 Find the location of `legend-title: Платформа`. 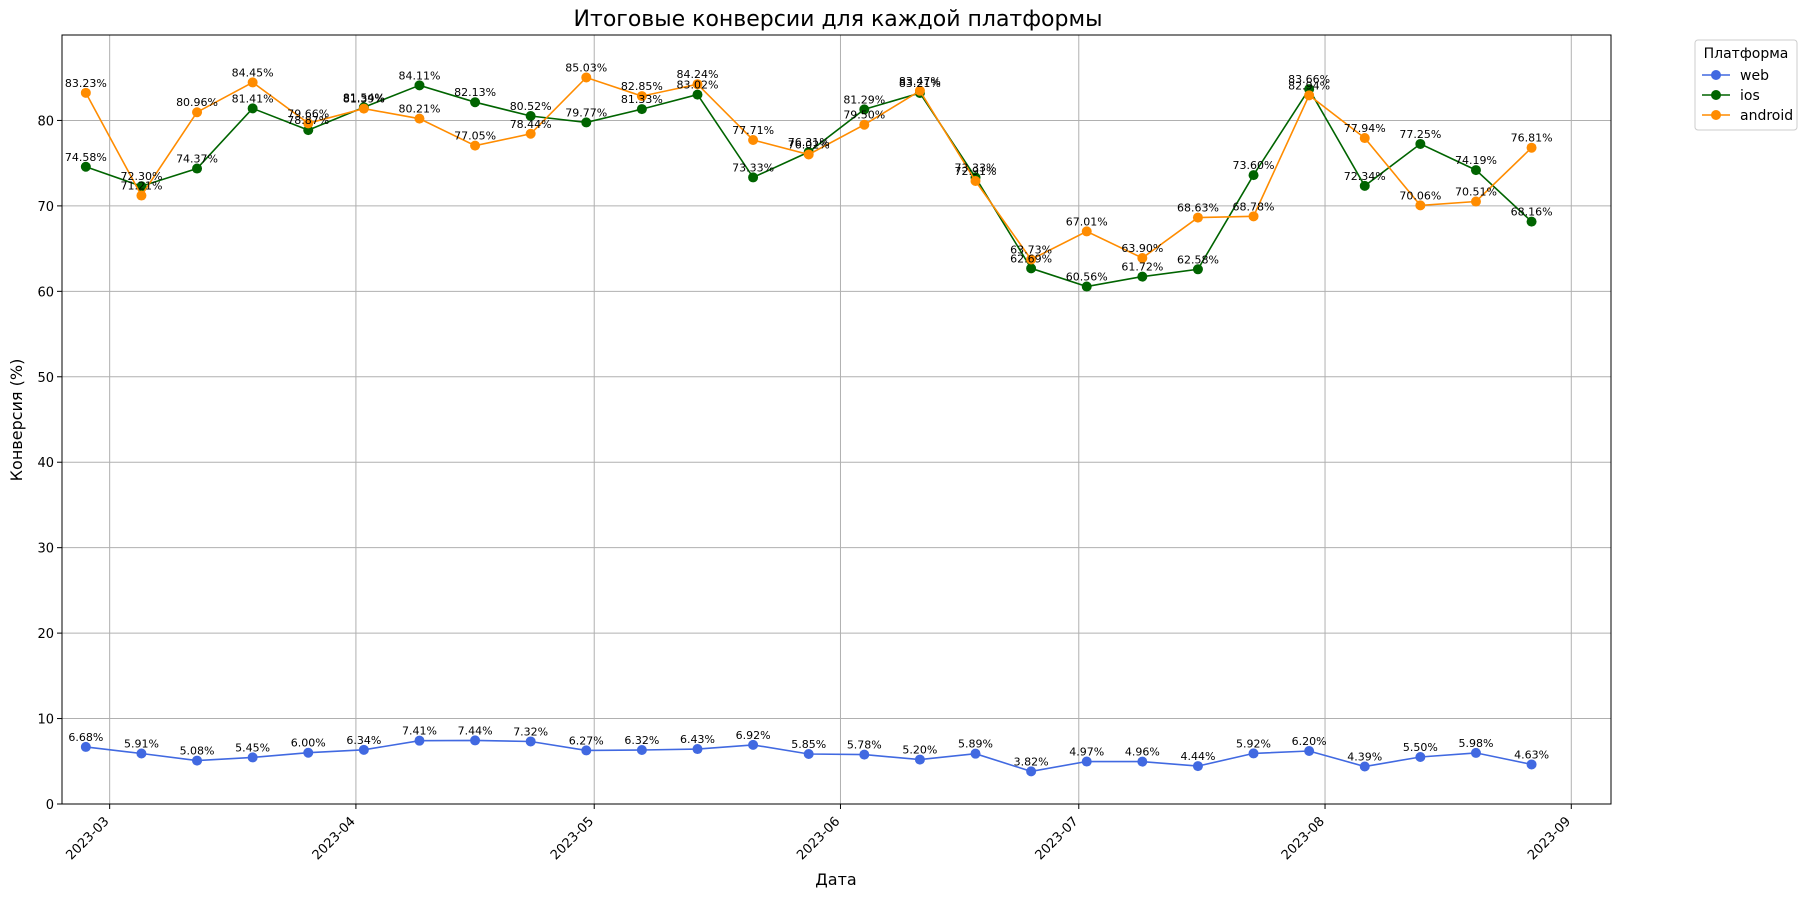

legend-title: Платформа is located at coordinates (1746, 54).